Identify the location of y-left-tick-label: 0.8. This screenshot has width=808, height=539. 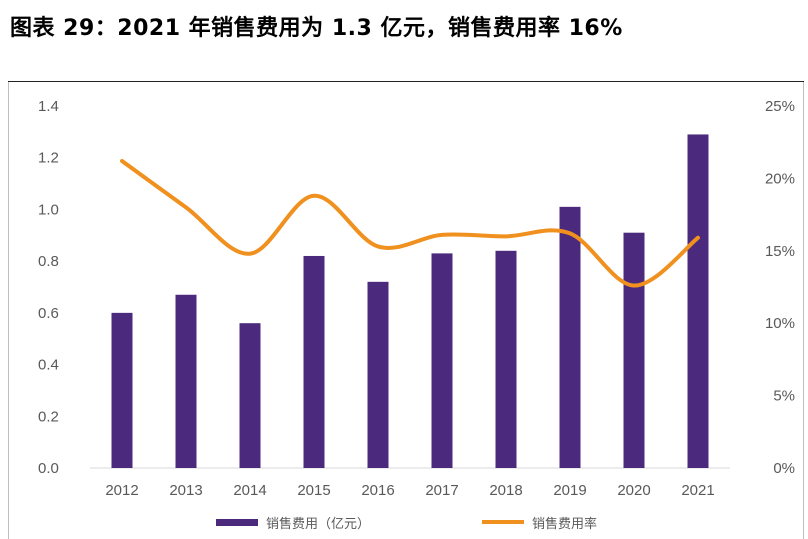
(48, 261).